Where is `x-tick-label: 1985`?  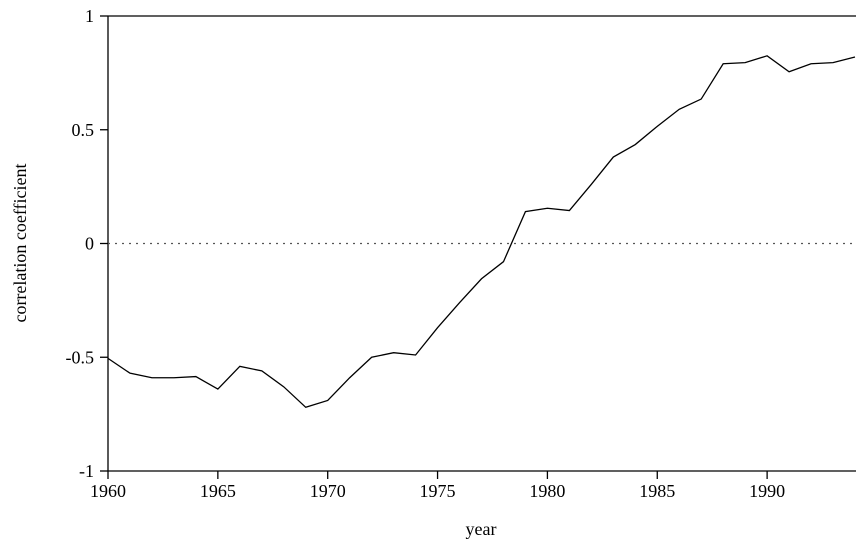
x-tick-label: 1985 is located at coordinates (657, 491).